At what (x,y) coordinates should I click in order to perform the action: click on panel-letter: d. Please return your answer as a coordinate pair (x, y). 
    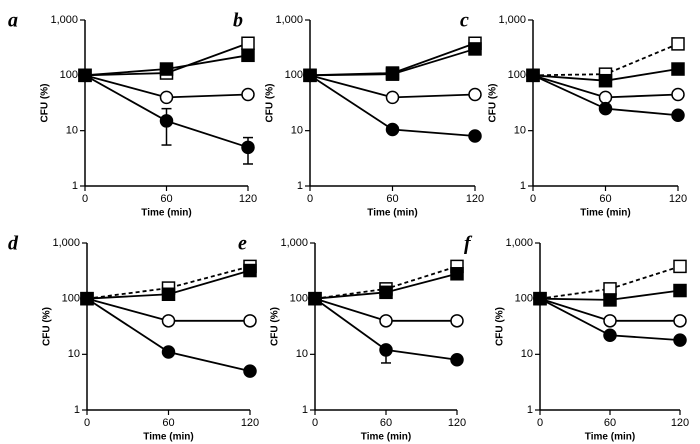
    Looking at the image, I should click on (13, 244).